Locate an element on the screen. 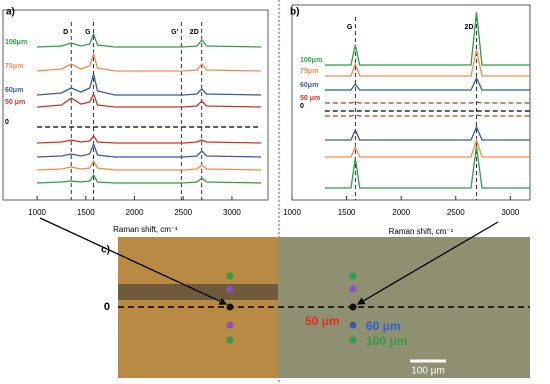 This screenshot has height=384, width=550. panel-label: c) is located at coordinates (105, 250).